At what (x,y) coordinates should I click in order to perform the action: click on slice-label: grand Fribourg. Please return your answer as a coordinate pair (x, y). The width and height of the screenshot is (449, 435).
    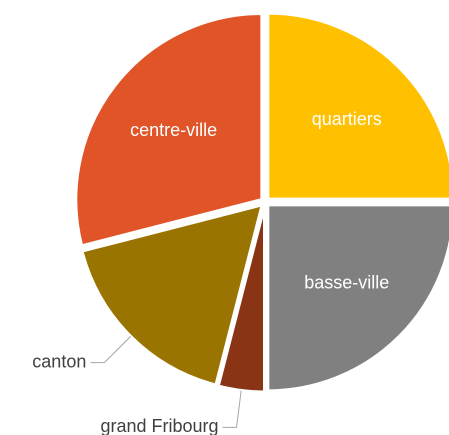
    Looking at the image, I should click on (159, 425).